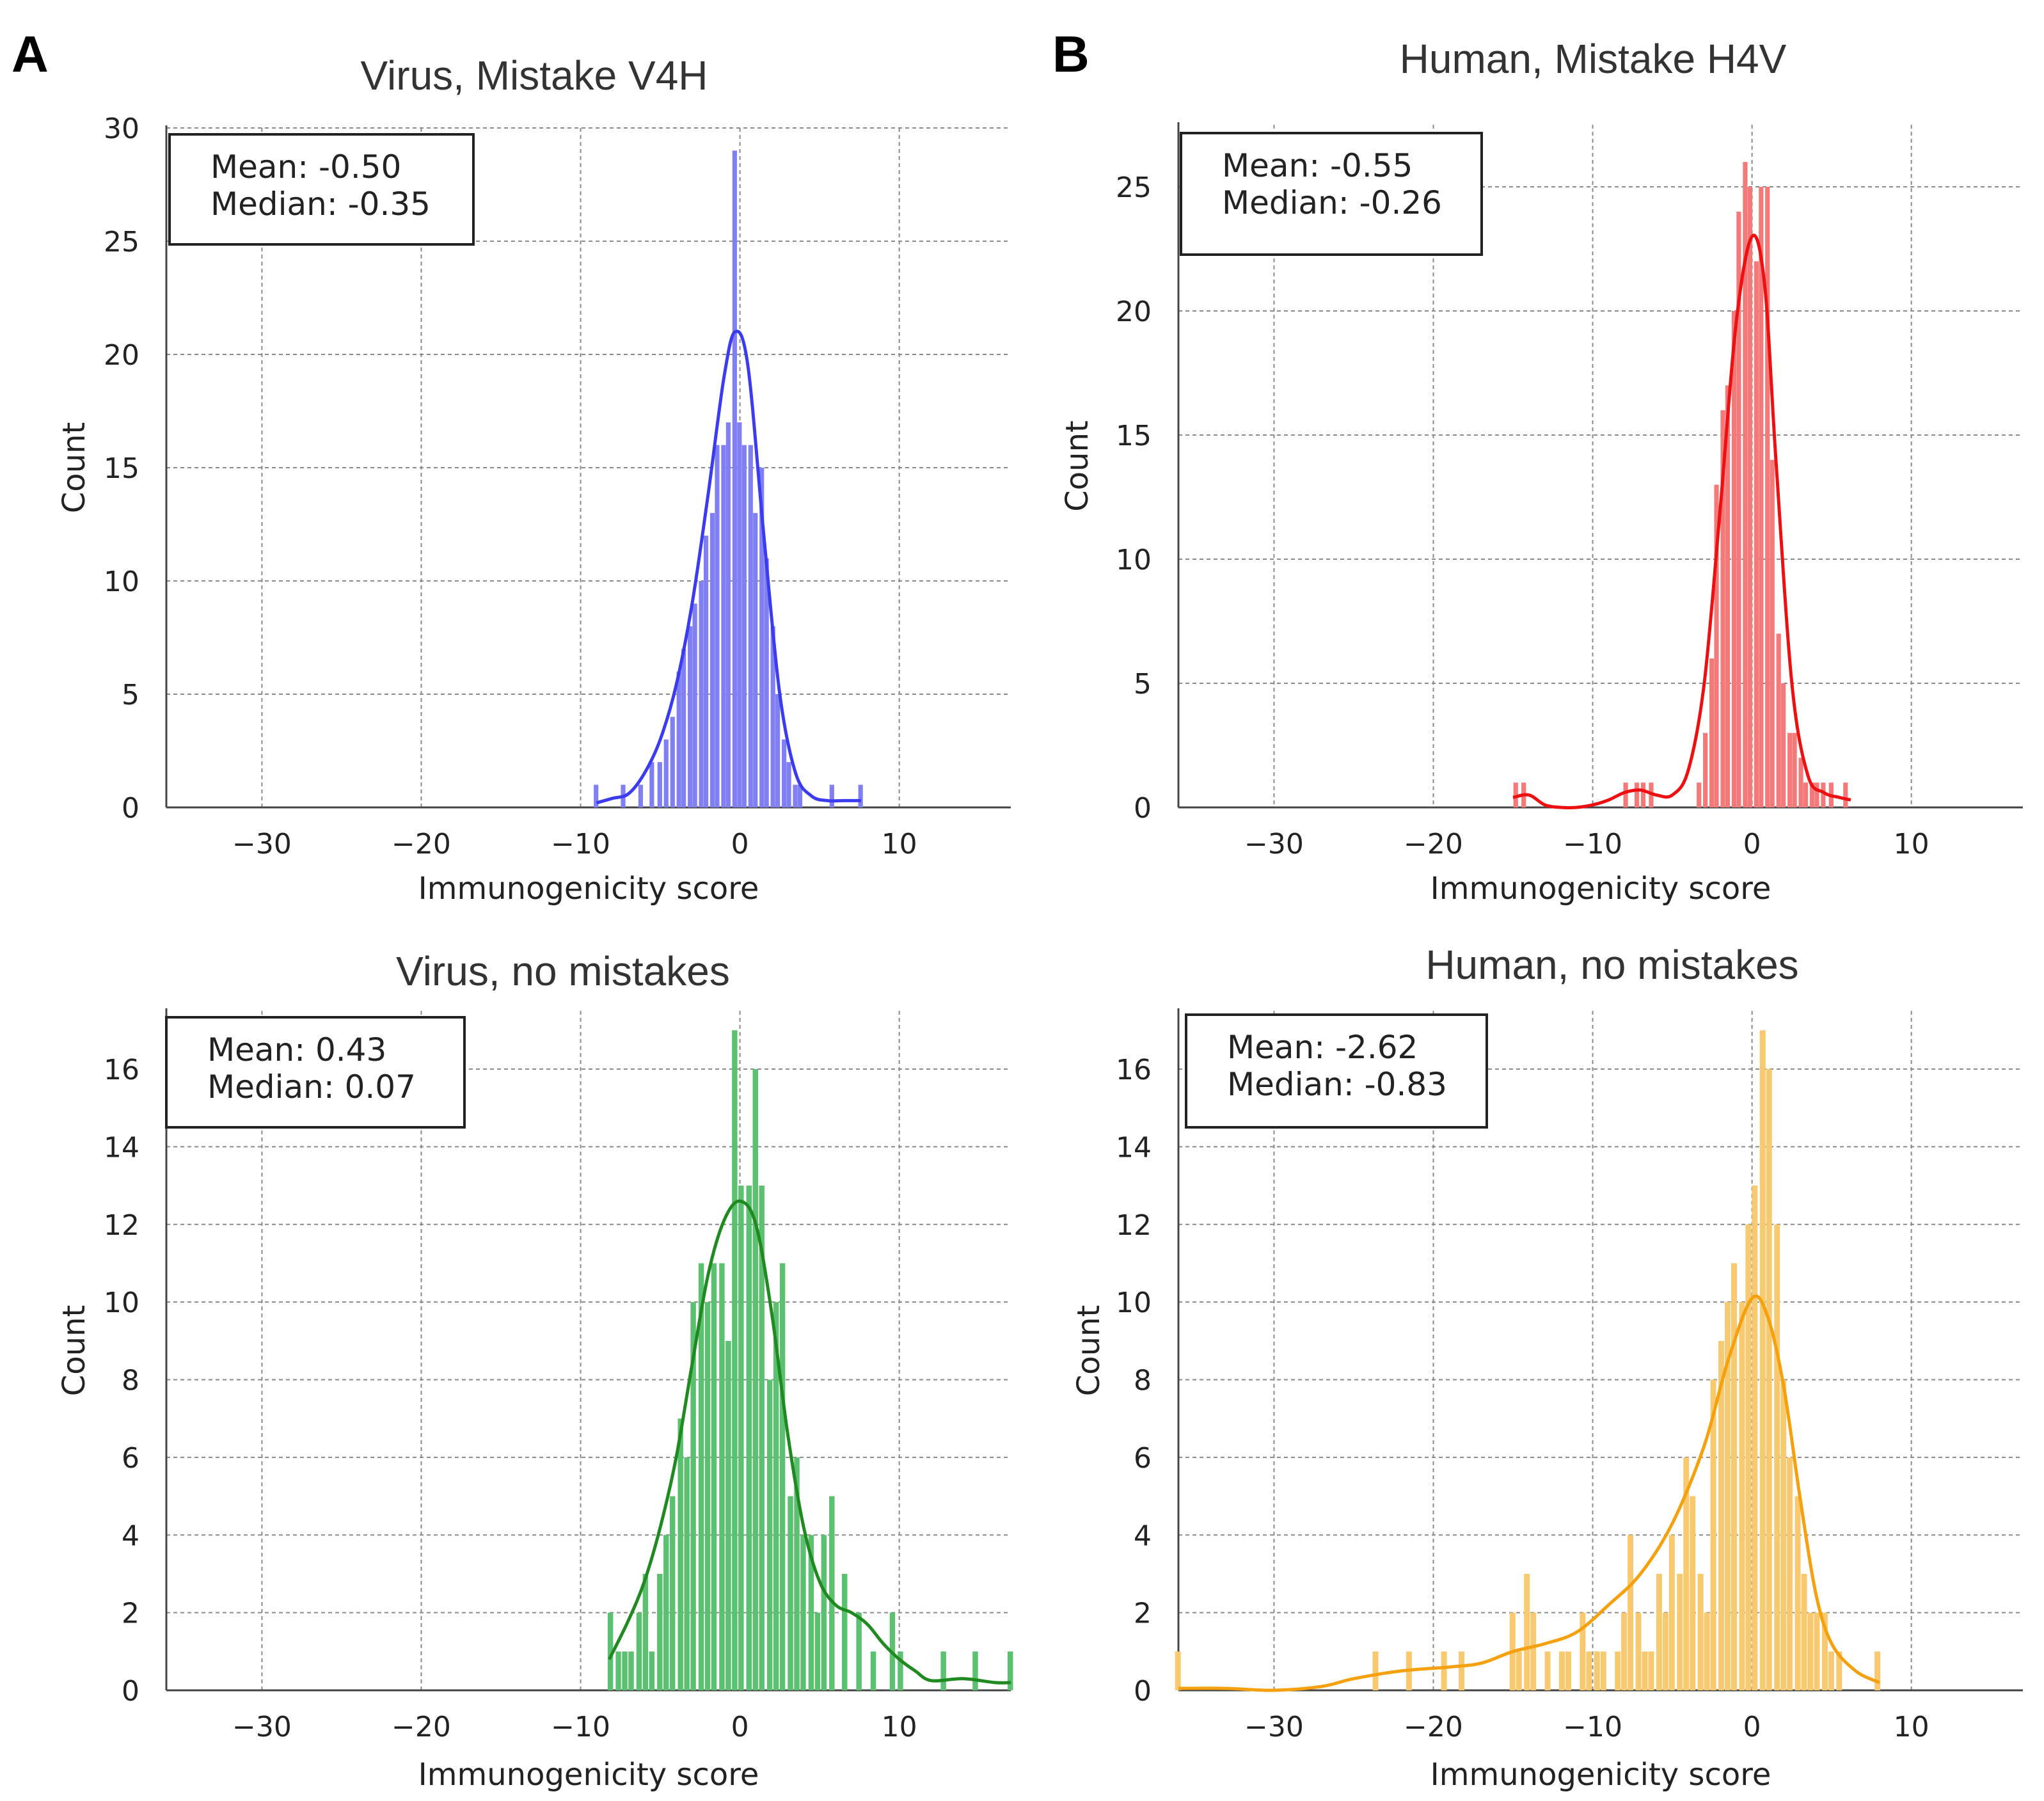  I want to click on stats-box, so click(321, 189).